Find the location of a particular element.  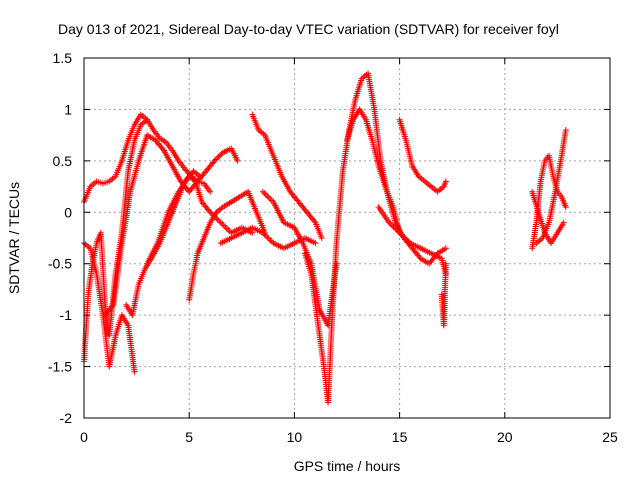

y-tick-label: -2 is located at coordinates (66, 418).